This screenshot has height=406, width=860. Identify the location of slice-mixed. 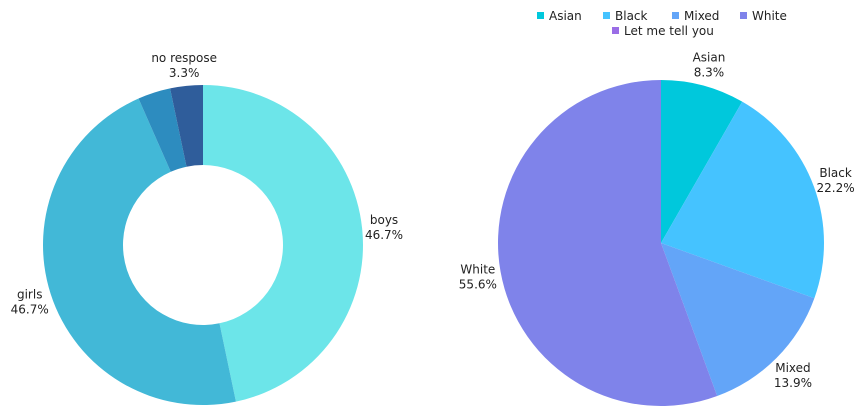
(738, 320).